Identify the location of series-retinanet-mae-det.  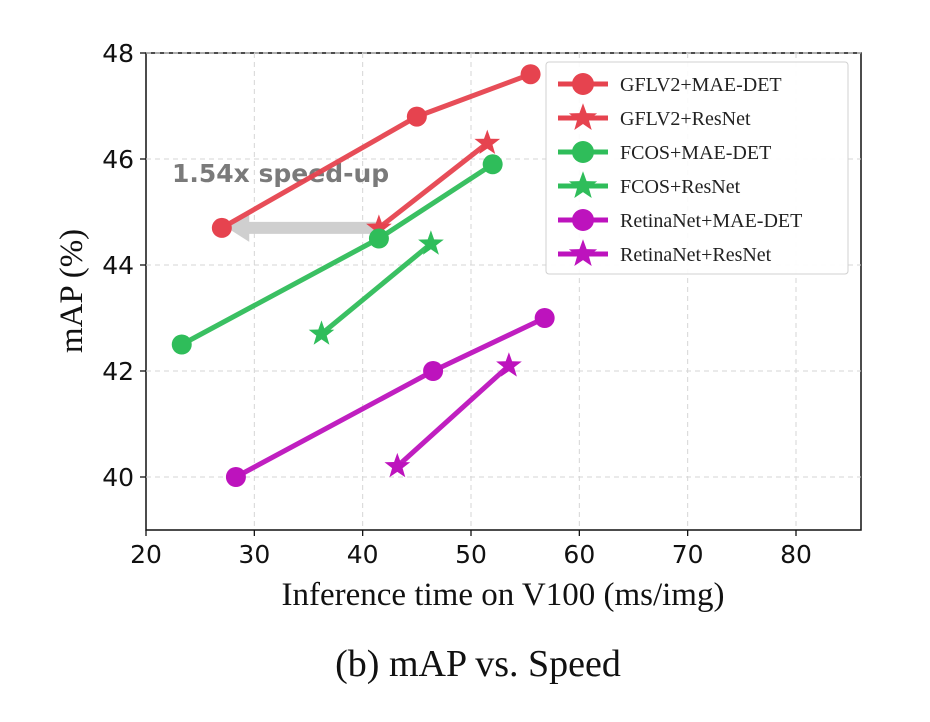
(390, 397).